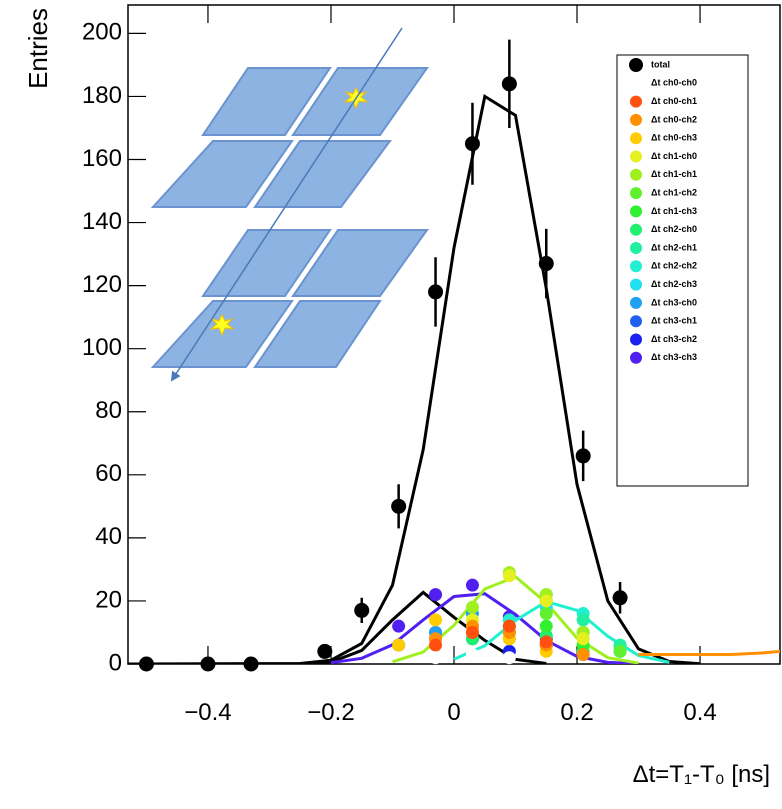 Image resolution: width=782 pixels, height=809 pixels. Describe the element at coordinates (674, 174) in the screenshot. I see `legend-label: Δt ch1-ch1` at that location.